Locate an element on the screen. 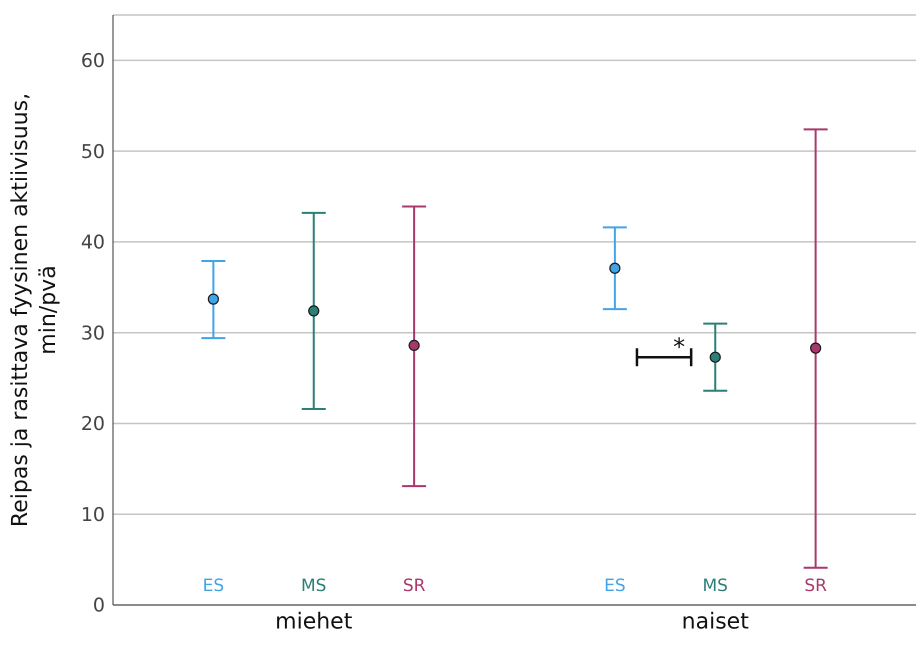 Image resolution: width=916 pixels, height=646 pixels. y-axis-title: Reipas ja rasittava fyysinen aktiivisuus, min/pvä is located at coordinates (34, 310).